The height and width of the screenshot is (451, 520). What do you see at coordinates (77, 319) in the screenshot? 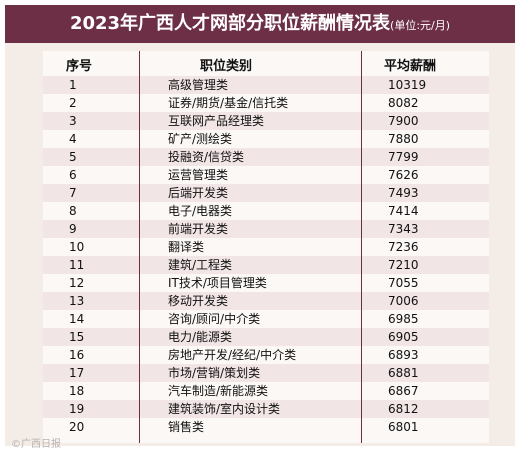
I see `row-number: 14` at bounding box center [77, 319].